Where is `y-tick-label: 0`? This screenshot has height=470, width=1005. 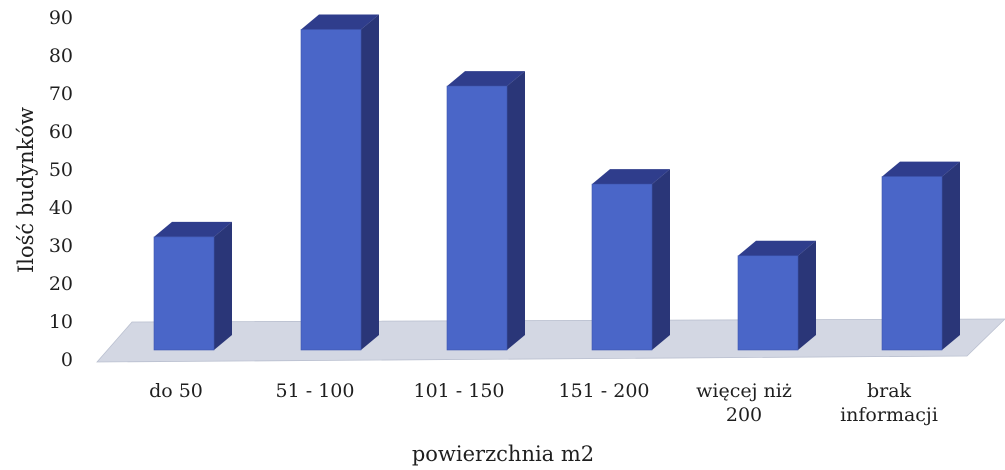
y-tick-label: 0 is located at coordinates (67, 360).